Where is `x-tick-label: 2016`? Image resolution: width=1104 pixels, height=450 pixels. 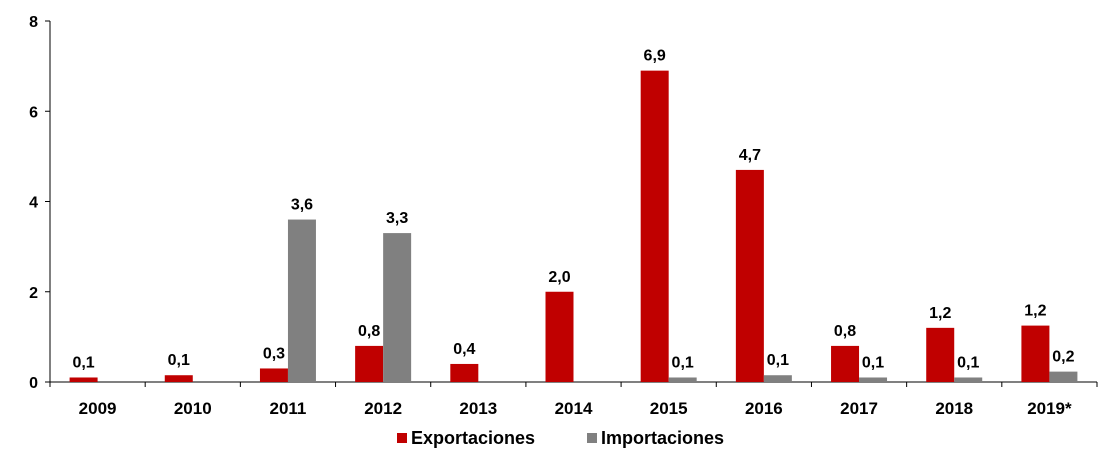
x-tick-label: 2016 is located at coordinates (764, 408).